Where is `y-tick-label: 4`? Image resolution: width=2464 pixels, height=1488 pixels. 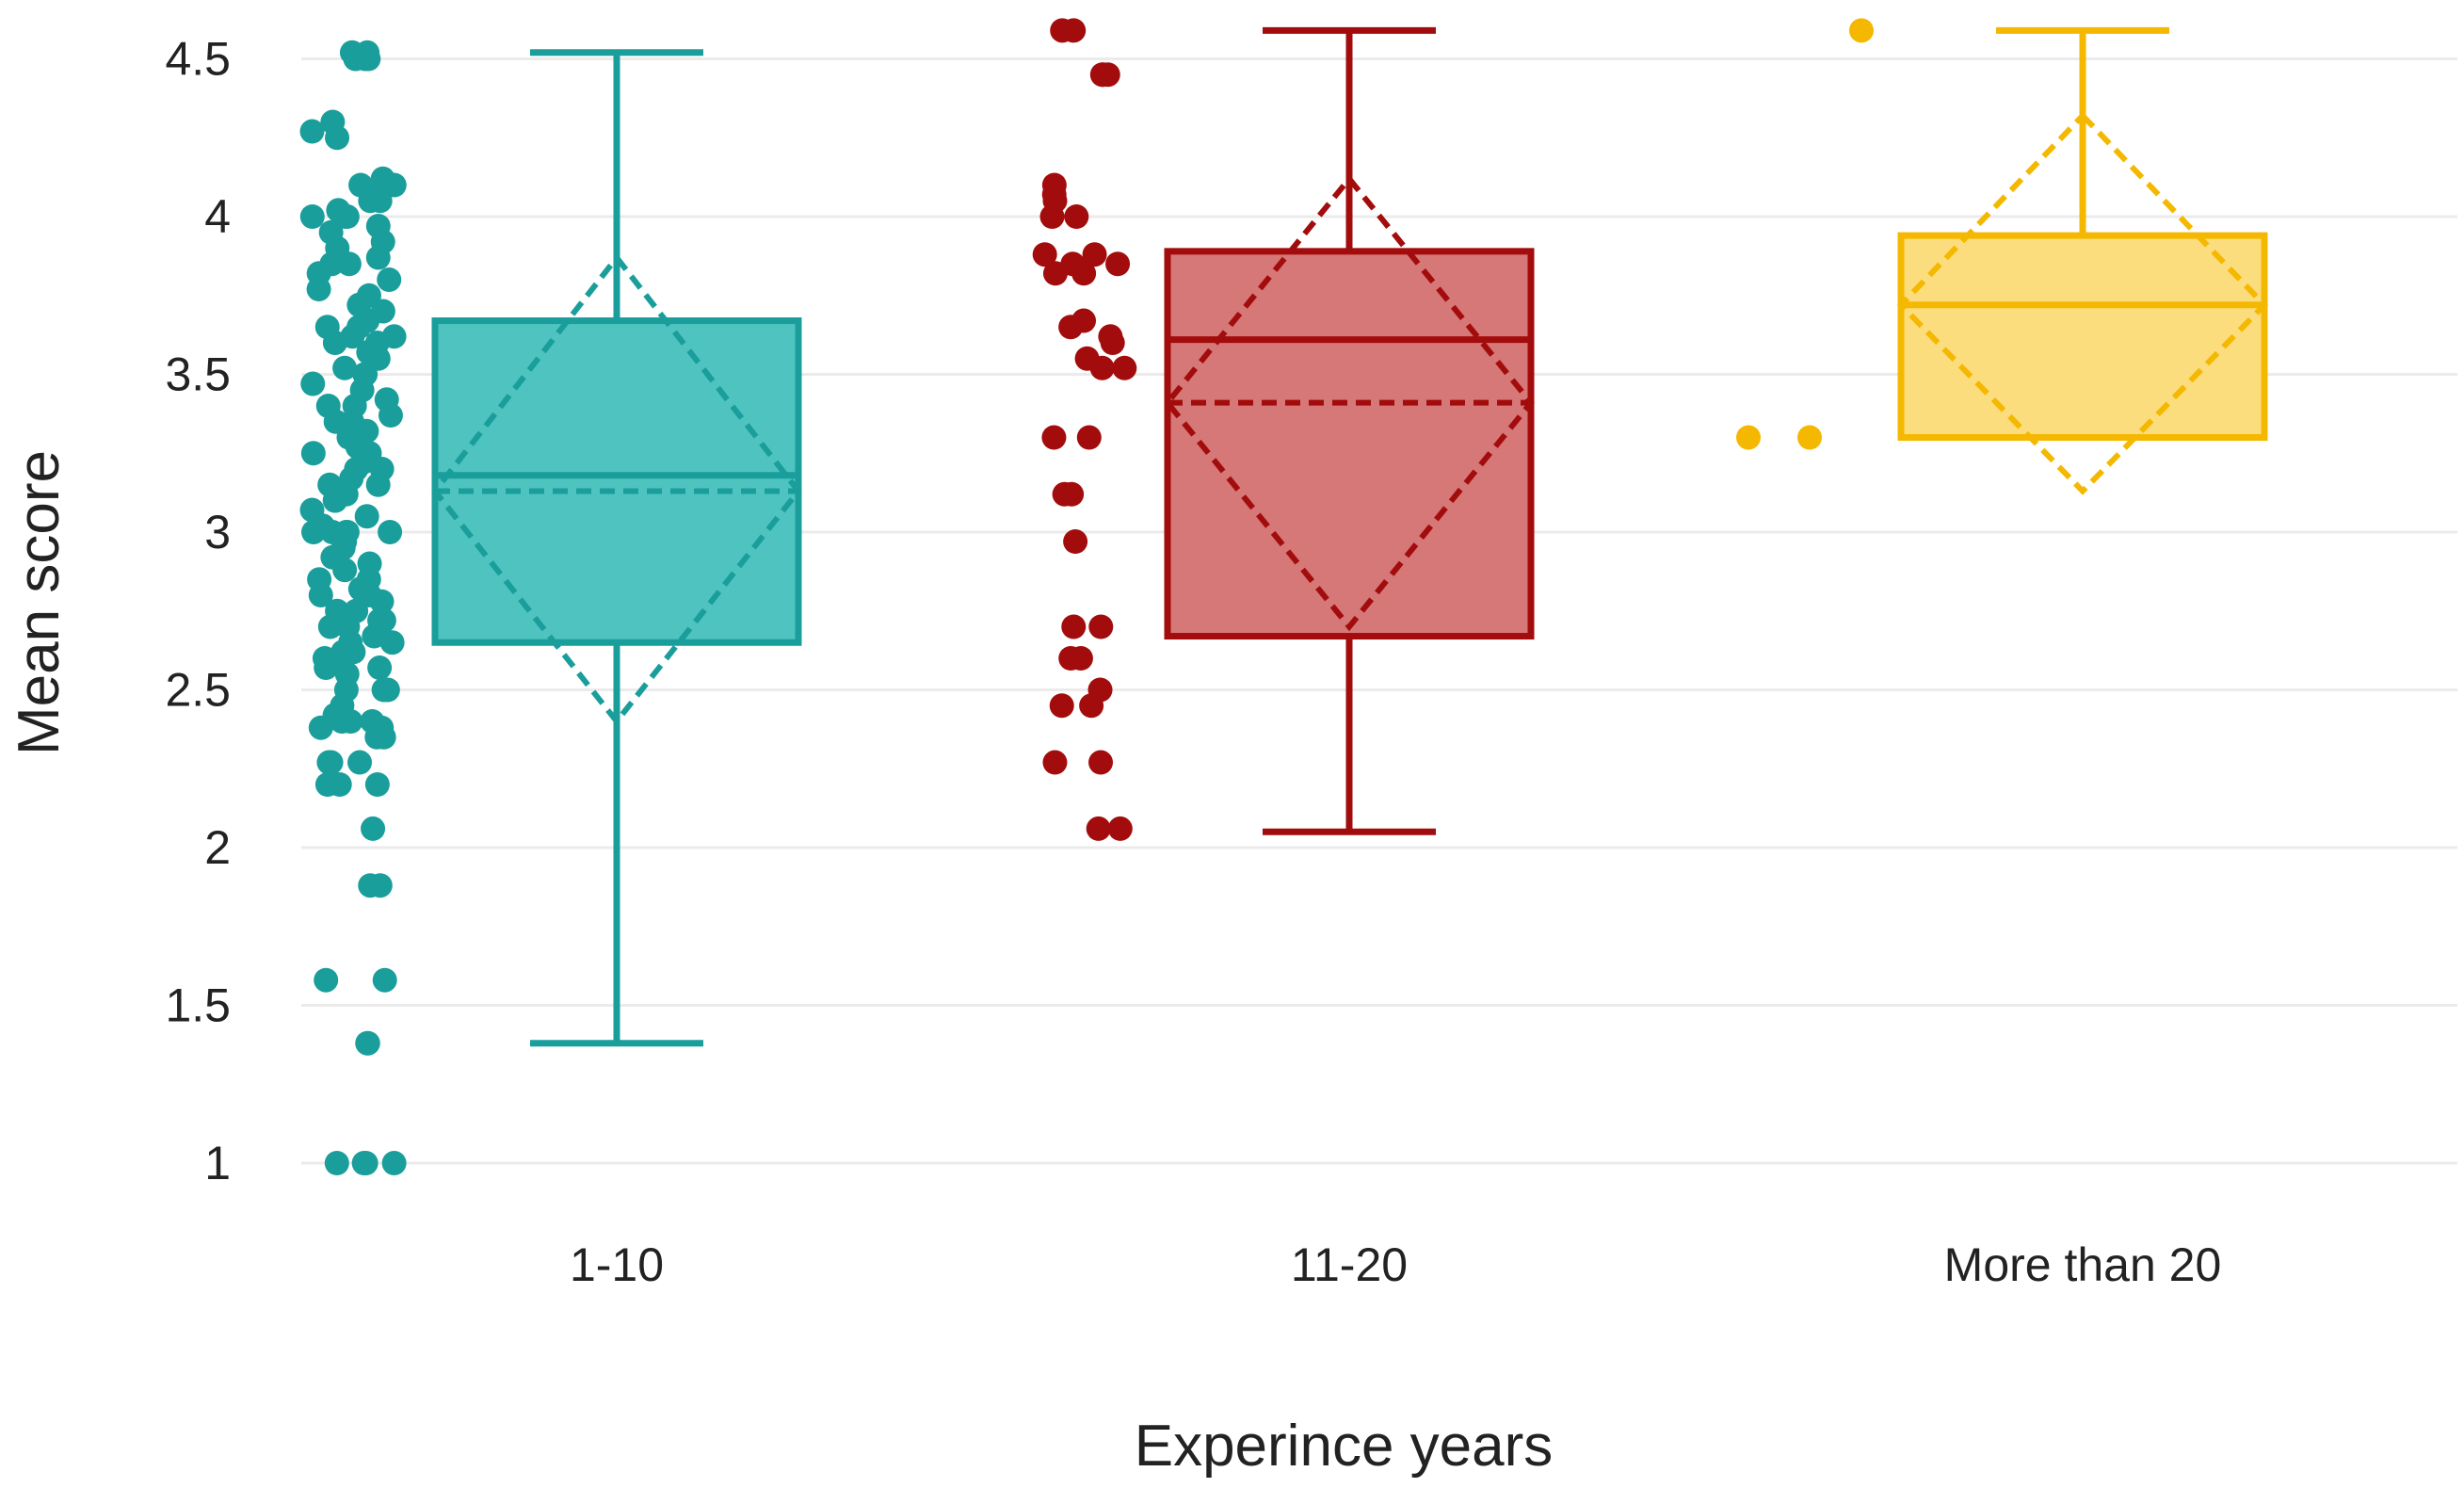
y-tick-label: 4 is located at coordinates (217, 216).